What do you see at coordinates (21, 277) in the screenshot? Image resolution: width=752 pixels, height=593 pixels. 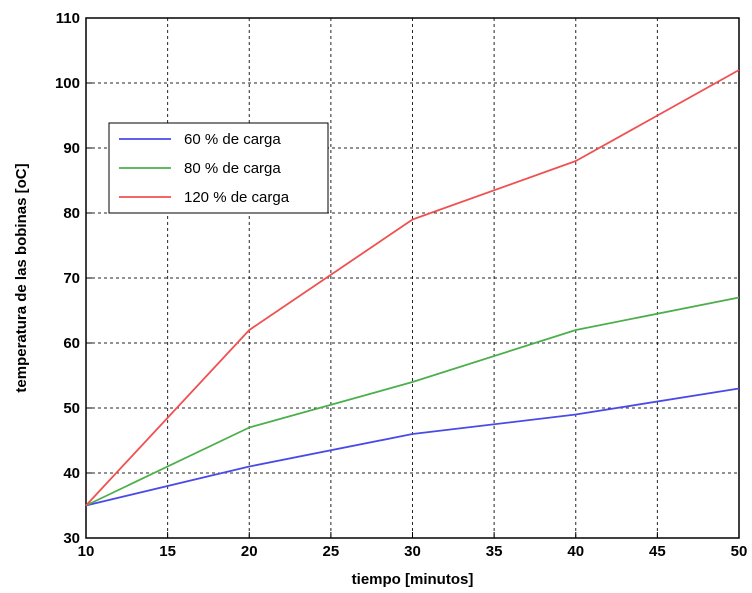 I see `y-axis-label: temperatura de las bobinas [oC]` at bounding box center [21, 277].